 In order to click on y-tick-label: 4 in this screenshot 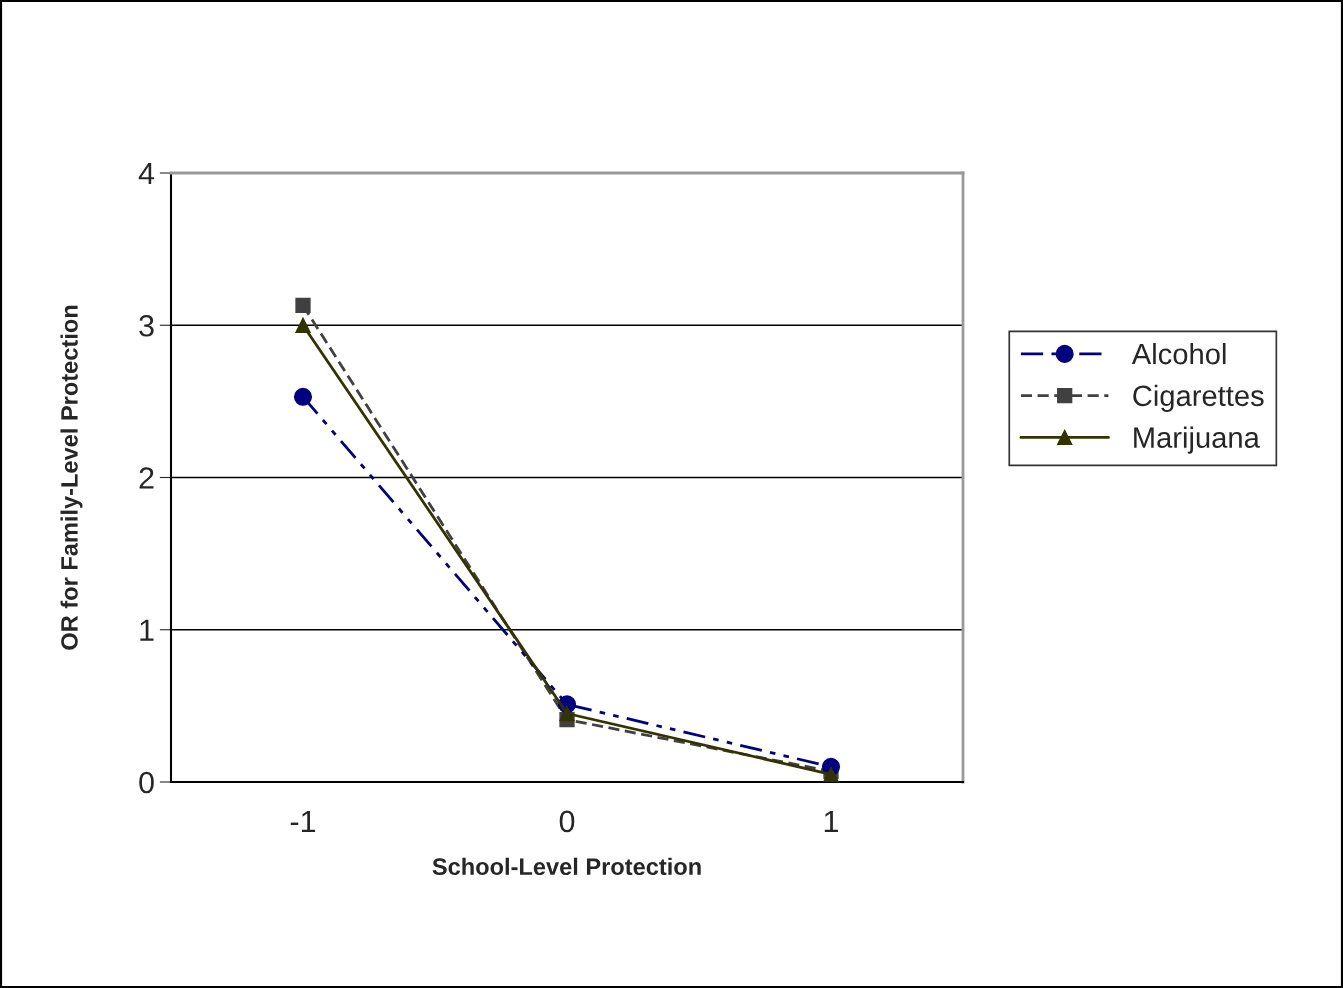, I will do `click(146, 174)`.